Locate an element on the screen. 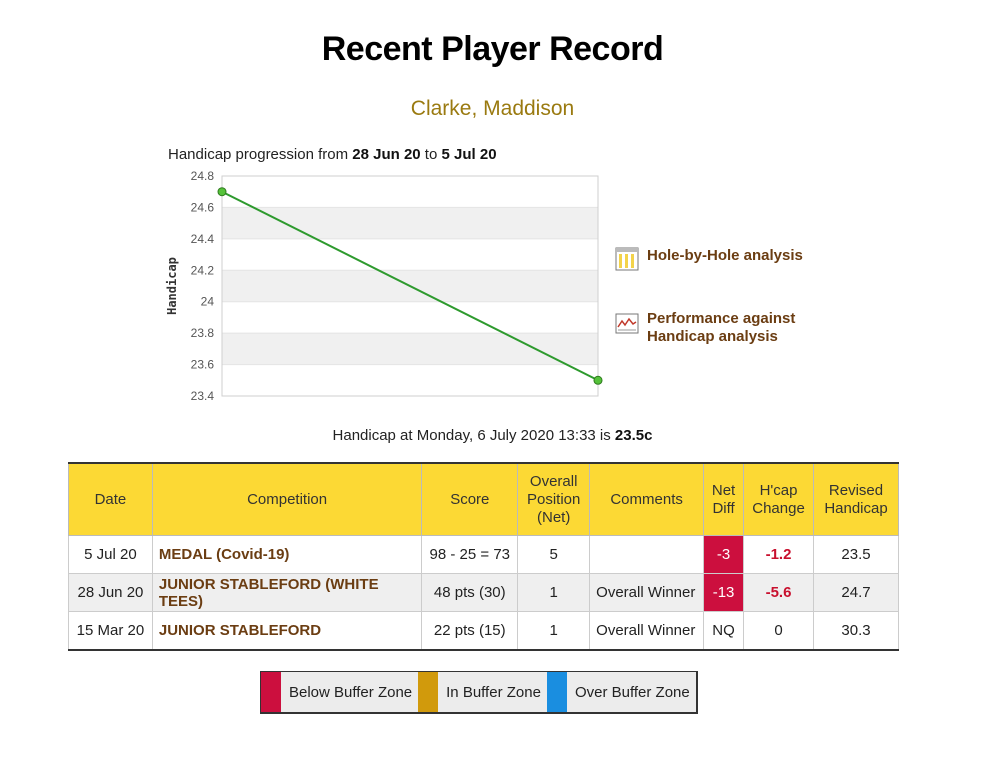  plot-border is located at coordinates (410, 286).